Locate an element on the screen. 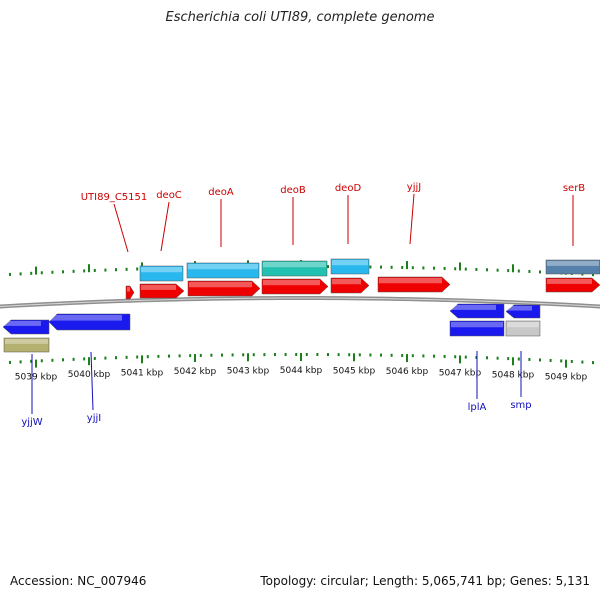  gene-label: deoD is located at coordinates (348, 188).